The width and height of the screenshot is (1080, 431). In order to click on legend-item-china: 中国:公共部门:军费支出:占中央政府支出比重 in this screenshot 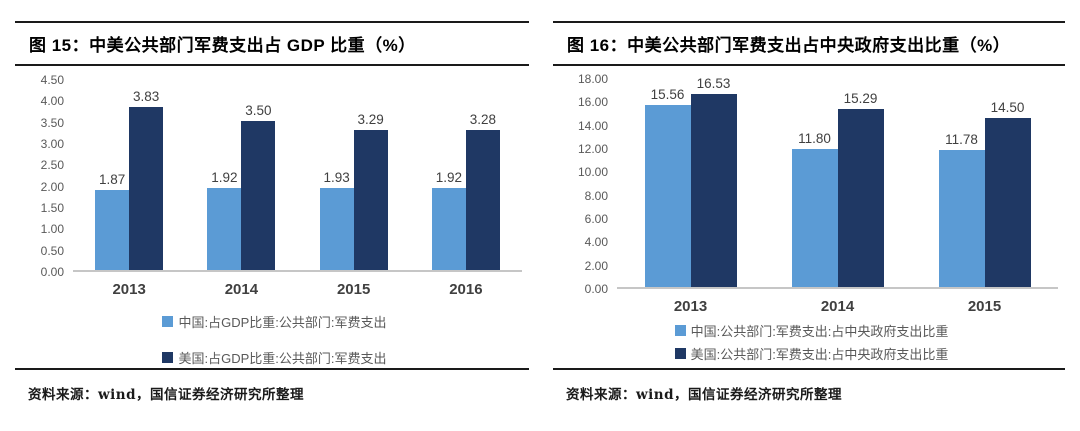, I will do `click(811, 330)`.